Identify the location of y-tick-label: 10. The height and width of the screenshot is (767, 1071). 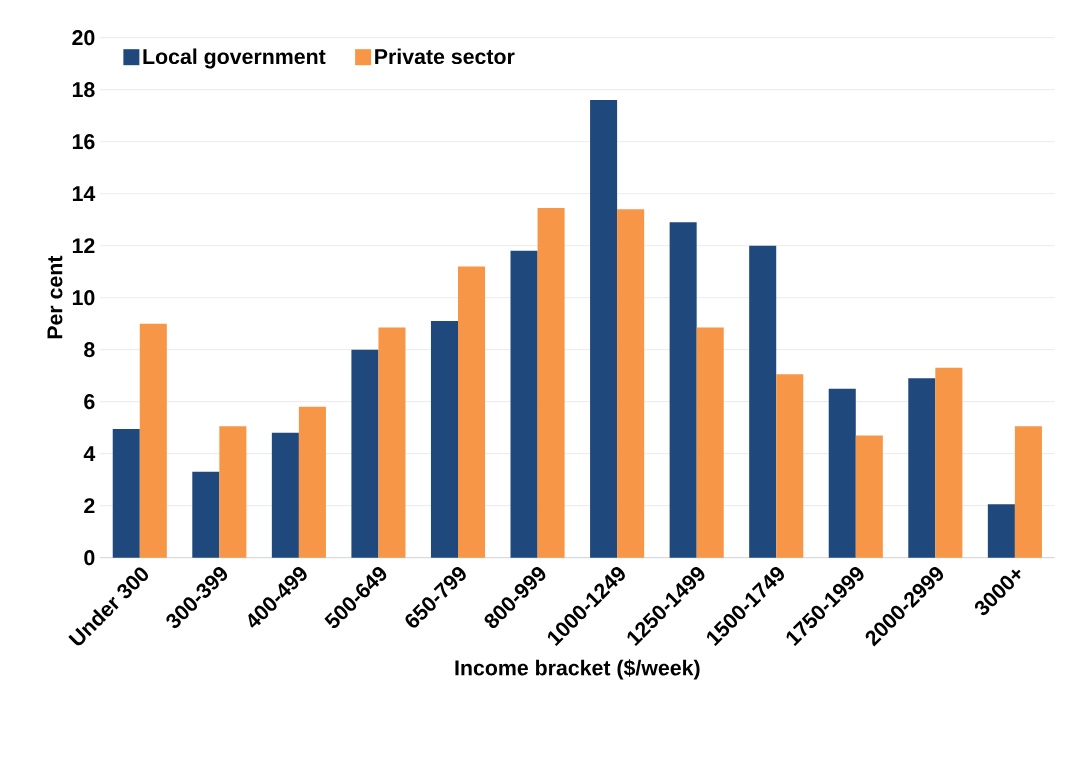
(83, 298).